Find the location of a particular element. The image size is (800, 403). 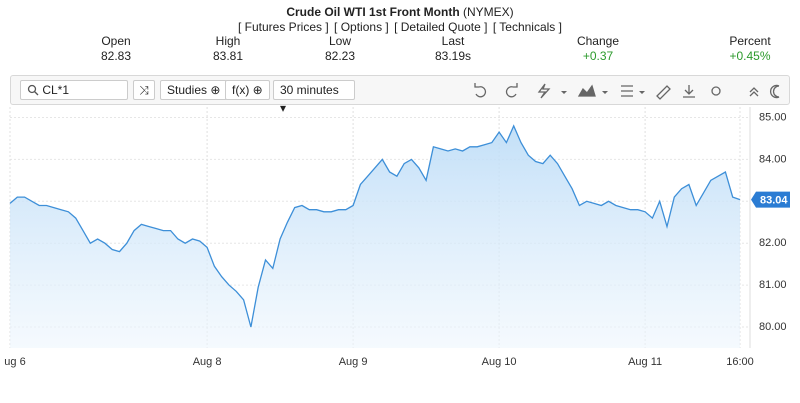

y-tick-label: 80.00 is located at coordinates (773, 327).